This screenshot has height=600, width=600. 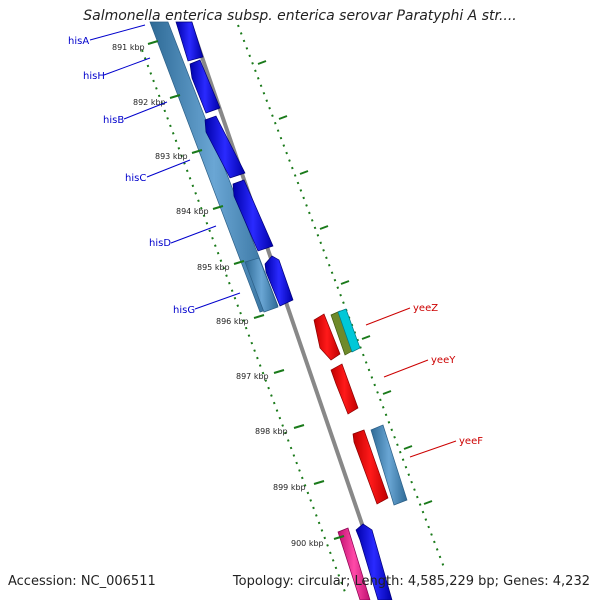 What do you see at coordinates (213, 267) in the screenshot?
I see `tick-895: 895 kbp` at bounding box center [213, 267].